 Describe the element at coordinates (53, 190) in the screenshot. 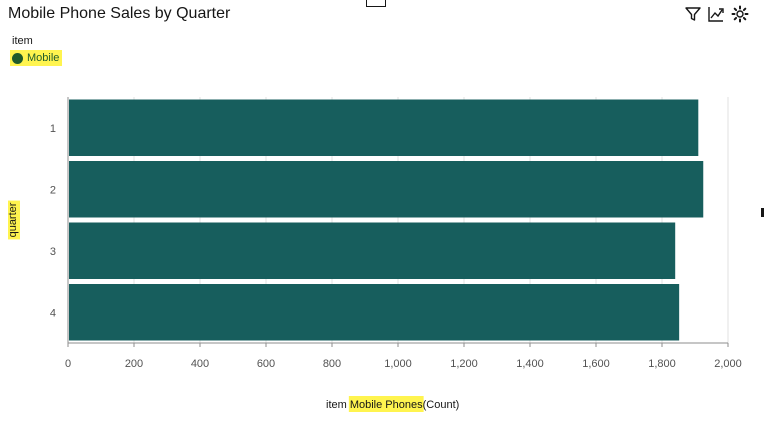

I see `y-tick-label: 2` at that location.